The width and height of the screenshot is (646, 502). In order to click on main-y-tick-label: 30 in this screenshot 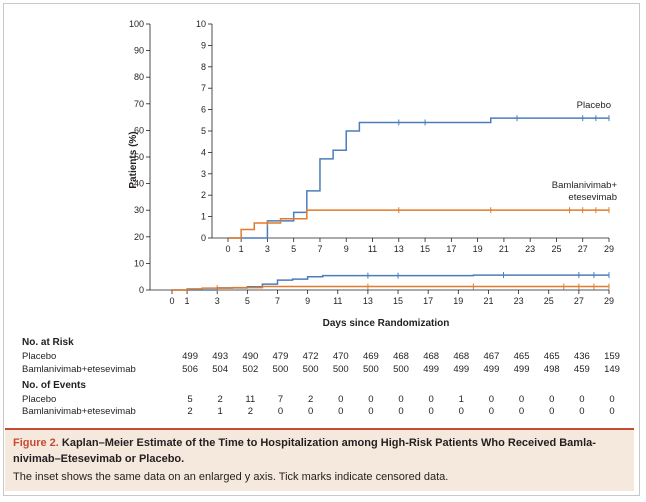, I will do `click(139, 210)`.